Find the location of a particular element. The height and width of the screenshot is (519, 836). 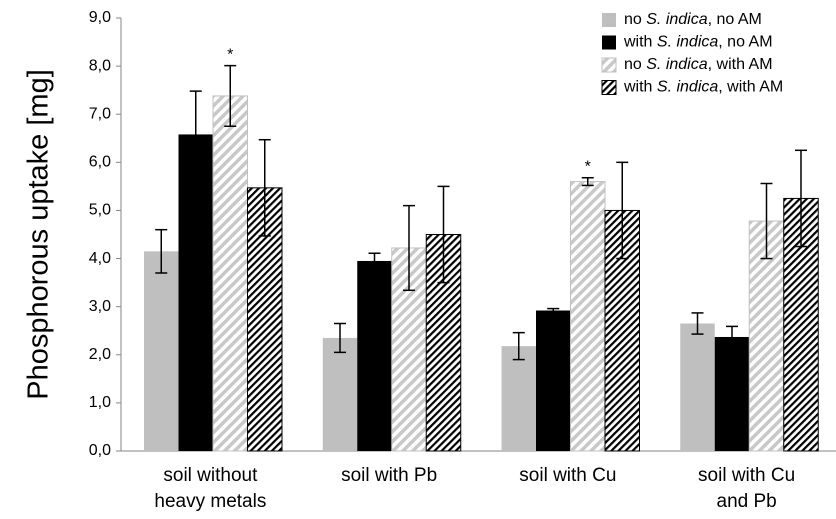

legend-label: no S. indica, no AM is located at coordinates (693, 19).